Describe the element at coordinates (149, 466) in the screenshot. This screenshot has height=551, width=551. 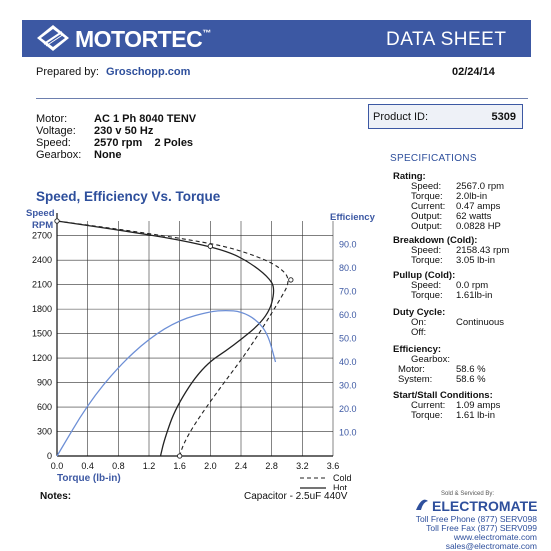
I see `x-tick-label: 1.2` at that location.